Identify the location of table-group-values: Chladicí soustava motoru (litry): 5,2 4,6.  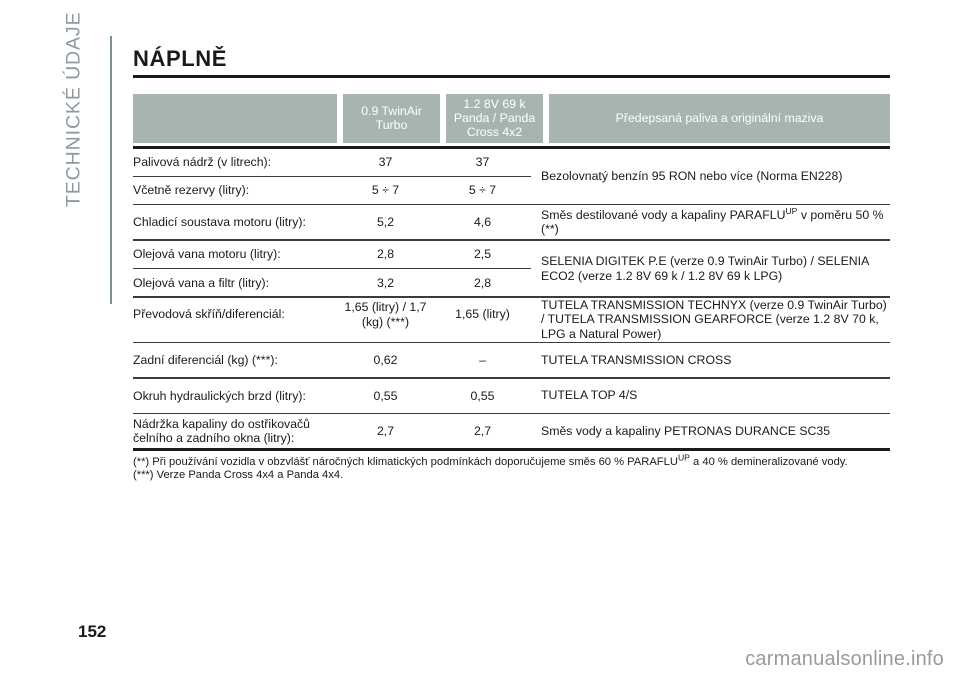
(332, 222).